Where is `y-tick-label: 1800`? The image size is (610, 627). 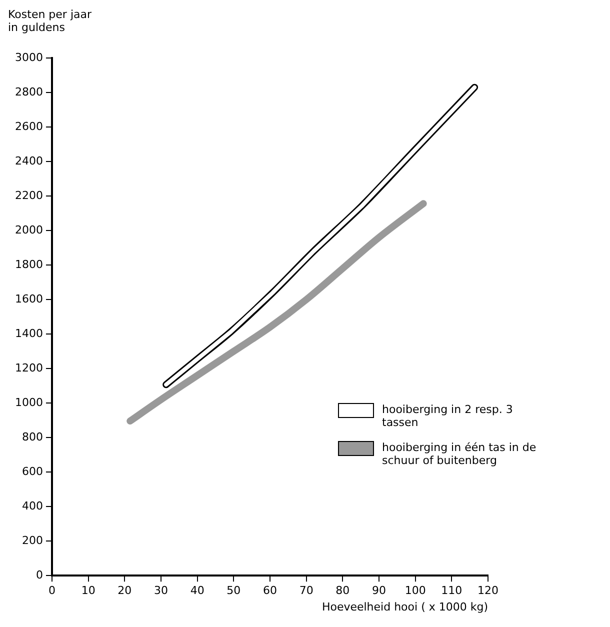 y-tick-label: 1800 is located at coordinates (28, 264).